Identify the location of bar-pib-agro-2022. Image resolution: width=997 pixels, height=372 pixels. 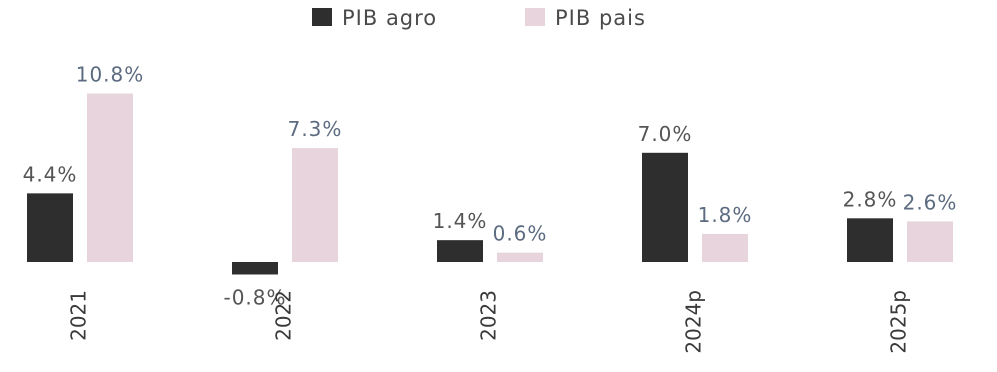
(255, 268).